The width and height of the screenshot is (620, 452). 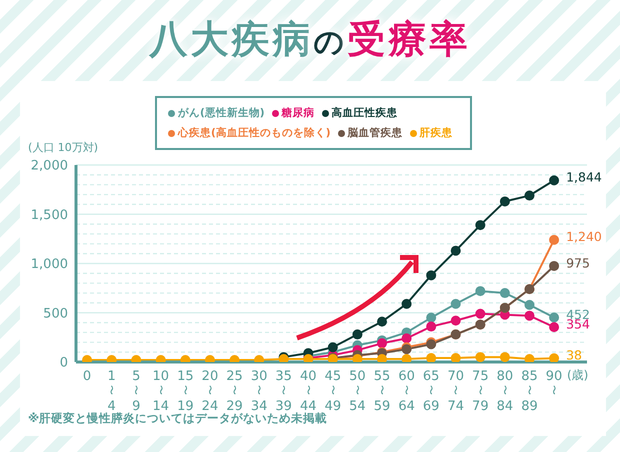 What do you see at coordinates (64, 363) in the screenshot?
I see `y-tick-label: 0` at bounding box center [64, 363].